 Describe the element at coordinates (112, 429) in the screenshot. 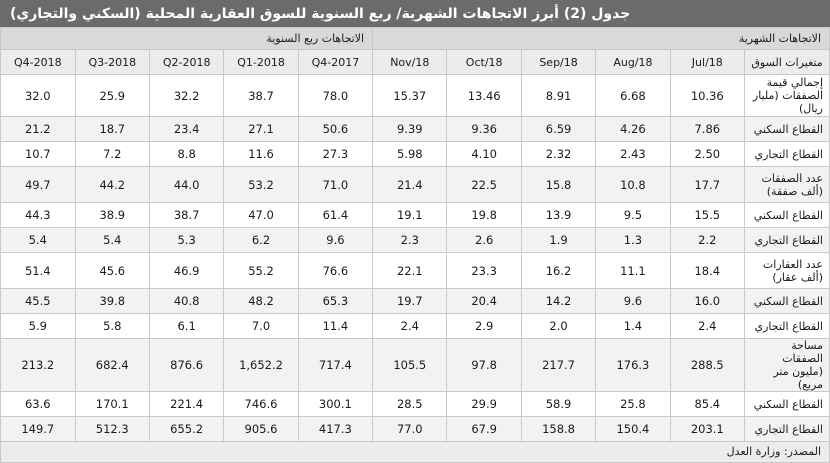

I see `quarterly-value-cell: 512.3` at that location.